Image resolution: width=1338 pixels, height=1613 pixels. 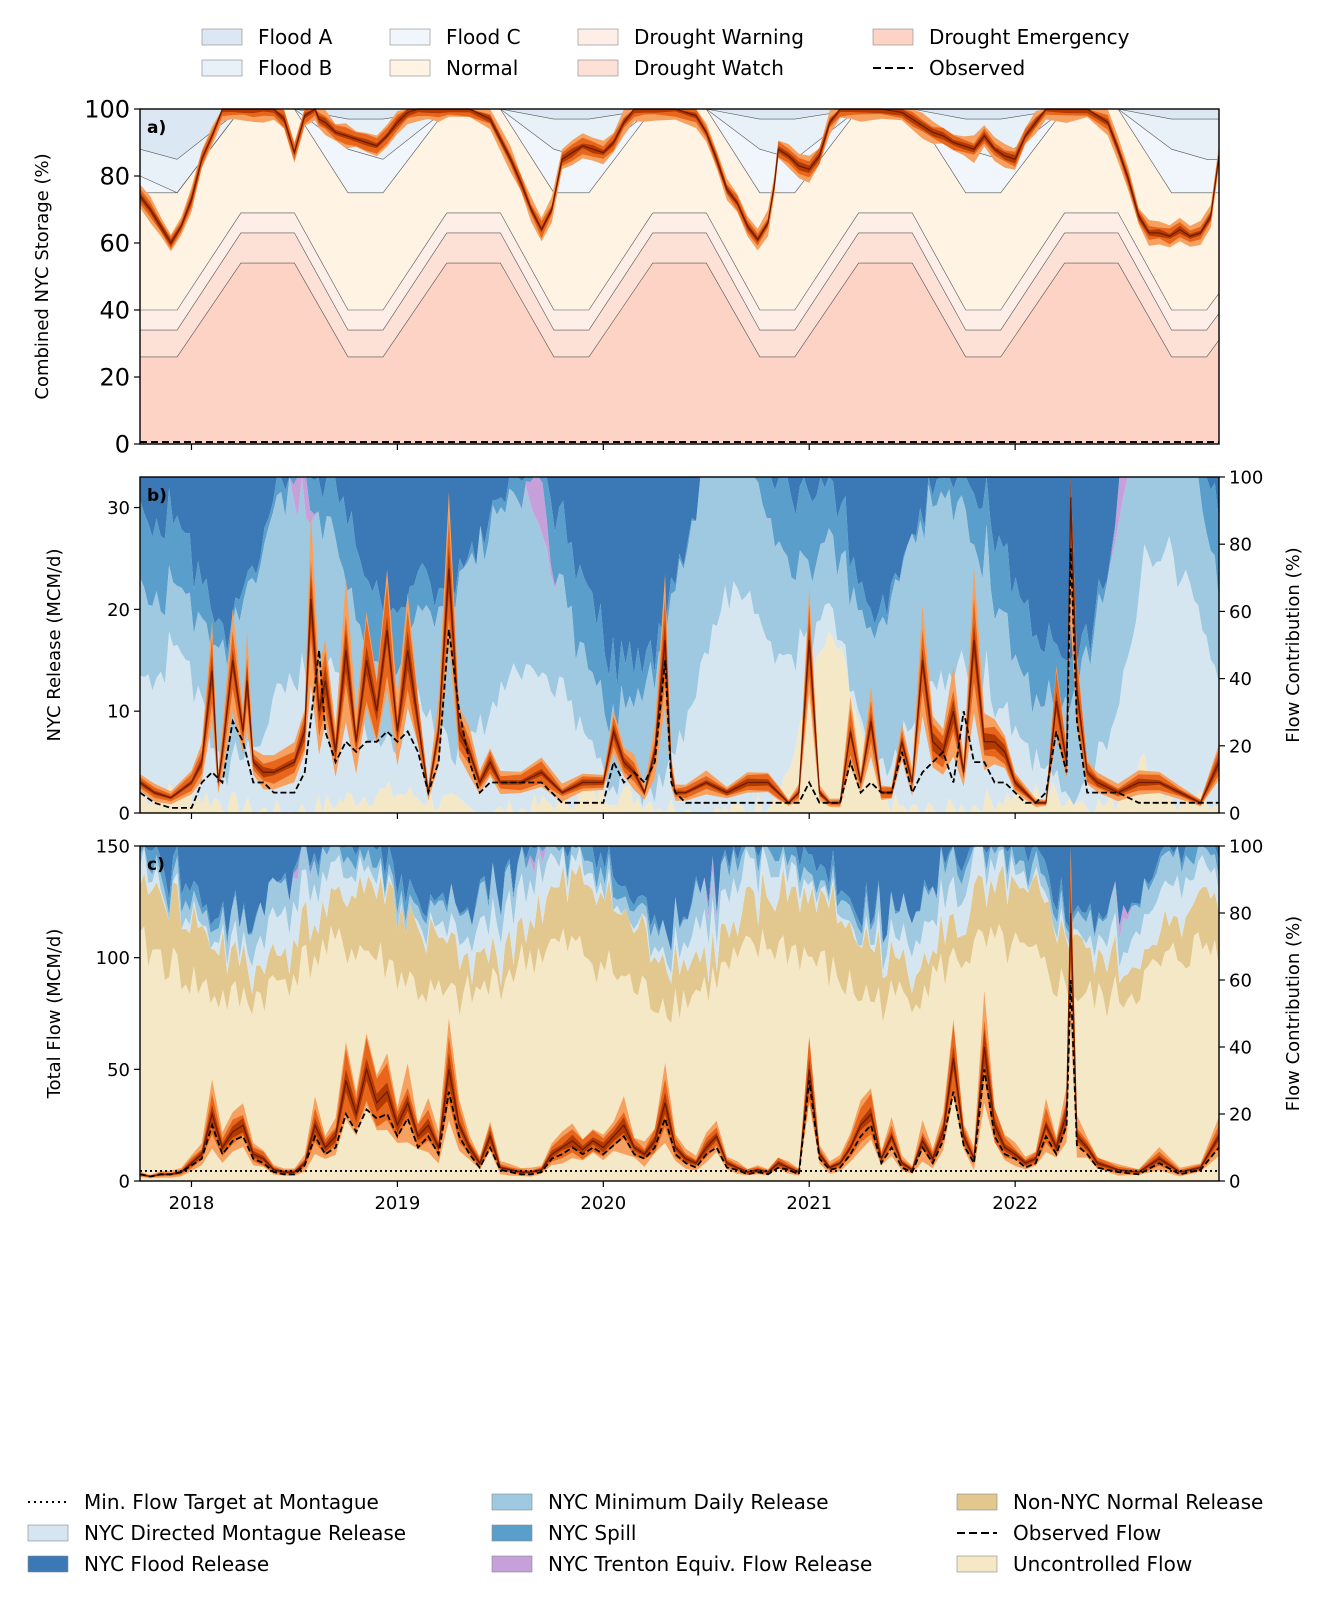 I want to click on min-daily-release-area, so click(x=679, y=910).